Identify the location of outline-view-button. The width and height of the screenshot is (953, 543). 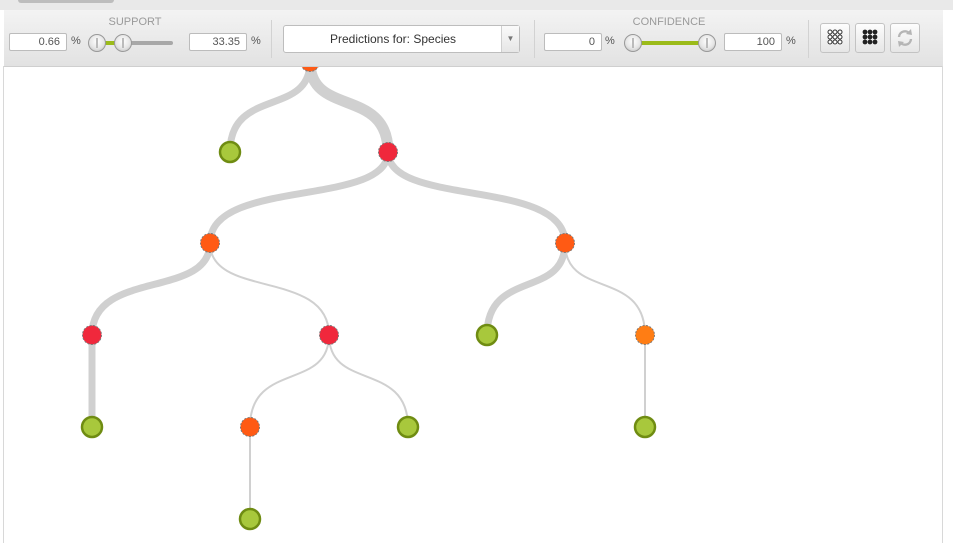
(835, 38).